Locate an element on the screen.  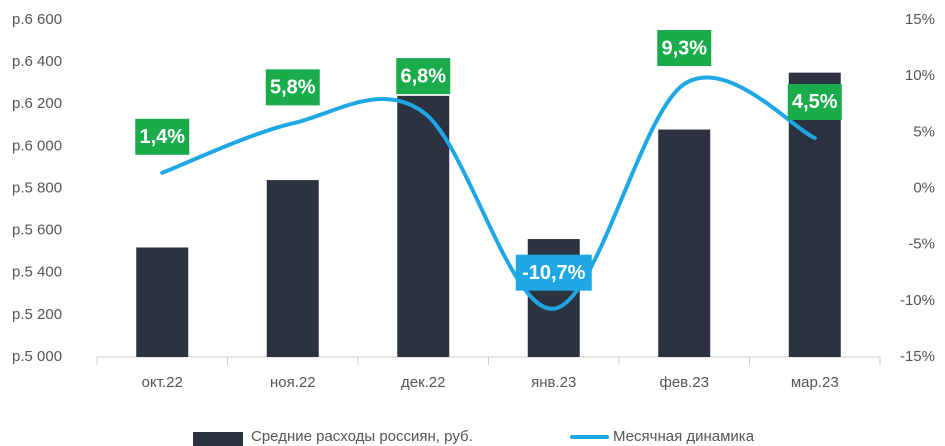
y-tick-label: р.5 200 is located at coordinates (37, 314).